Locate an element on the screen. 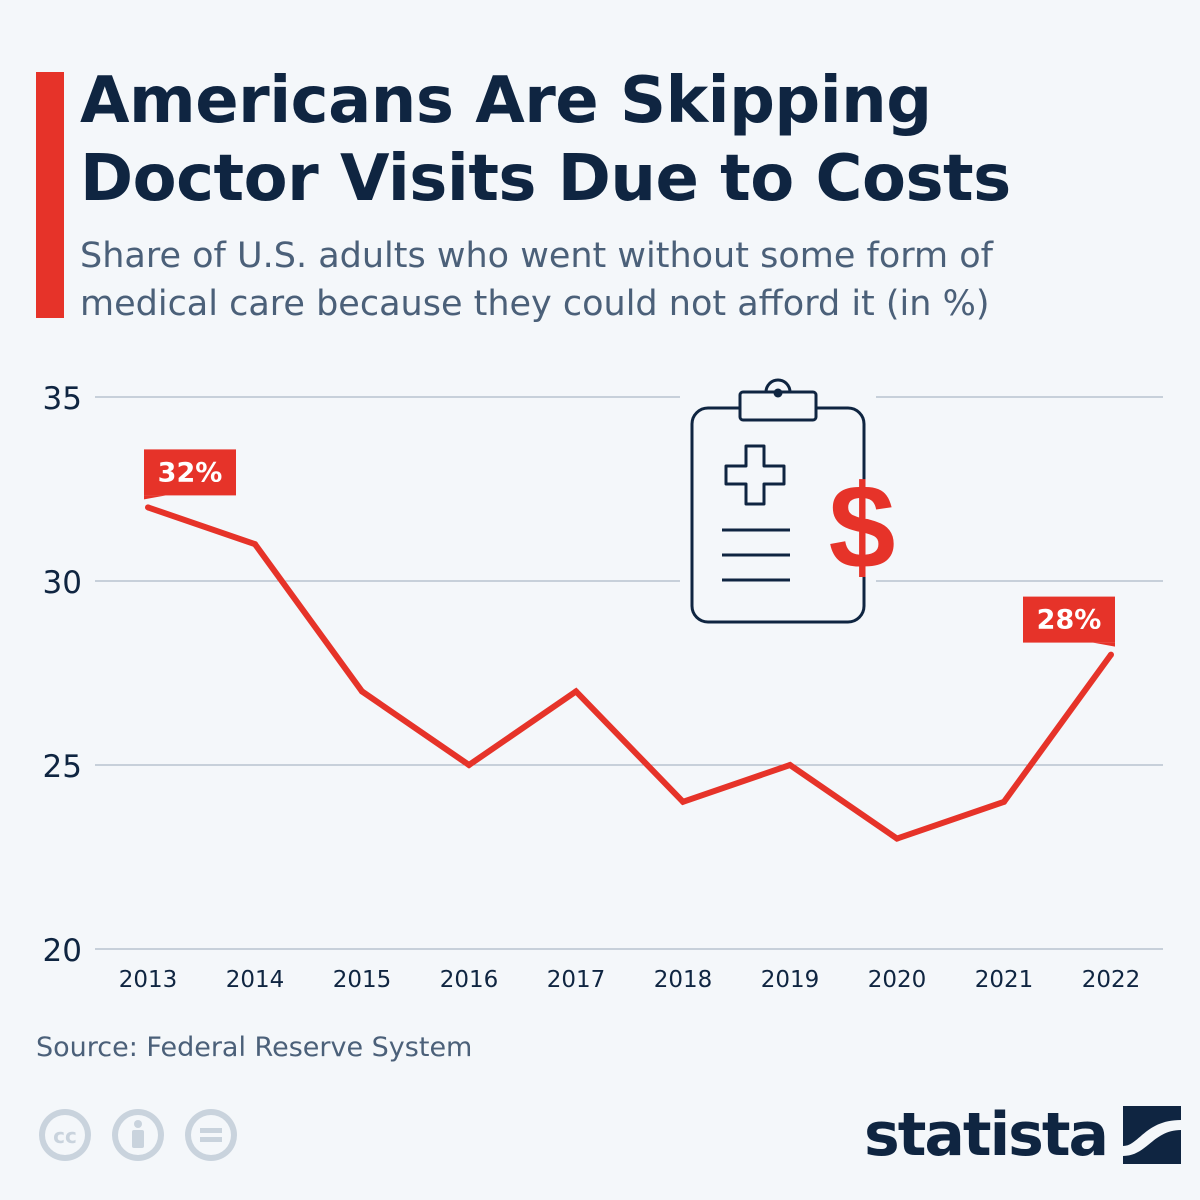 Image resolution: width=1200 pixels, height=1200 pixels. callout: 28% is located at coordinates (1069, 621).